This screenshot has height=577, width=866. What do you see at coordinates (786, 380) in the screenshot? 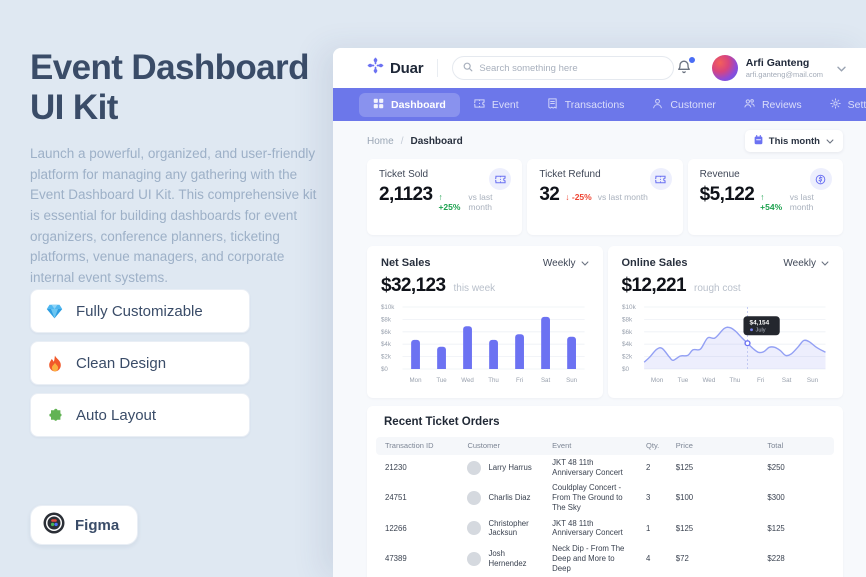
I see `svg-text: Sat` at bounding box center [786, 380].